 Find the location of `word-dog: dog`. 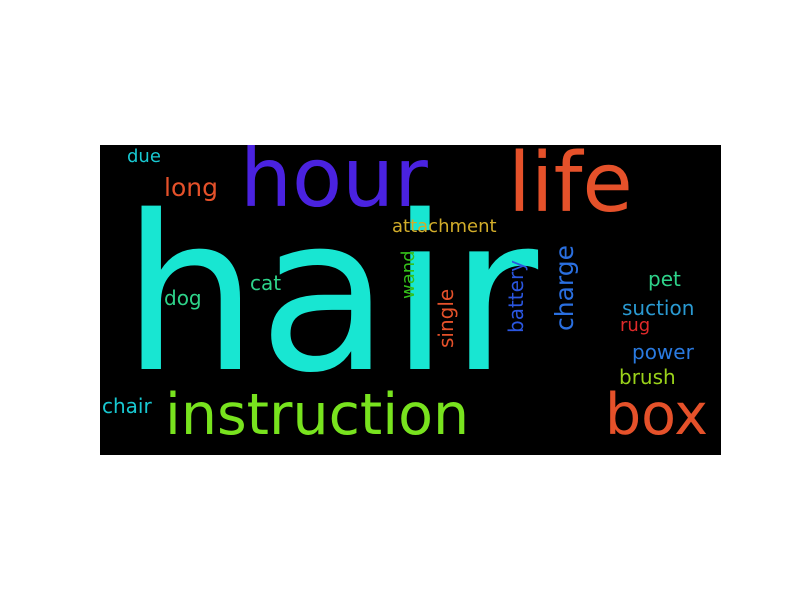

word-dog: dog is located at coordinates (183, 298).